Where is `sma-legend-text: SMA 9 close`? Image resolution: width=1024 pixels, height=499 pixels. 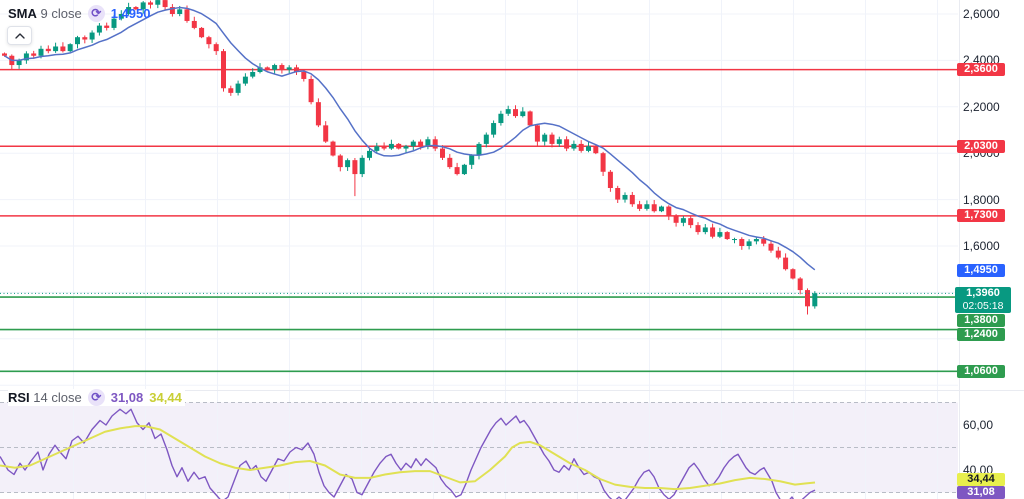
sma-legend-text: SMA 9 close is located at coordinates (45, 13).